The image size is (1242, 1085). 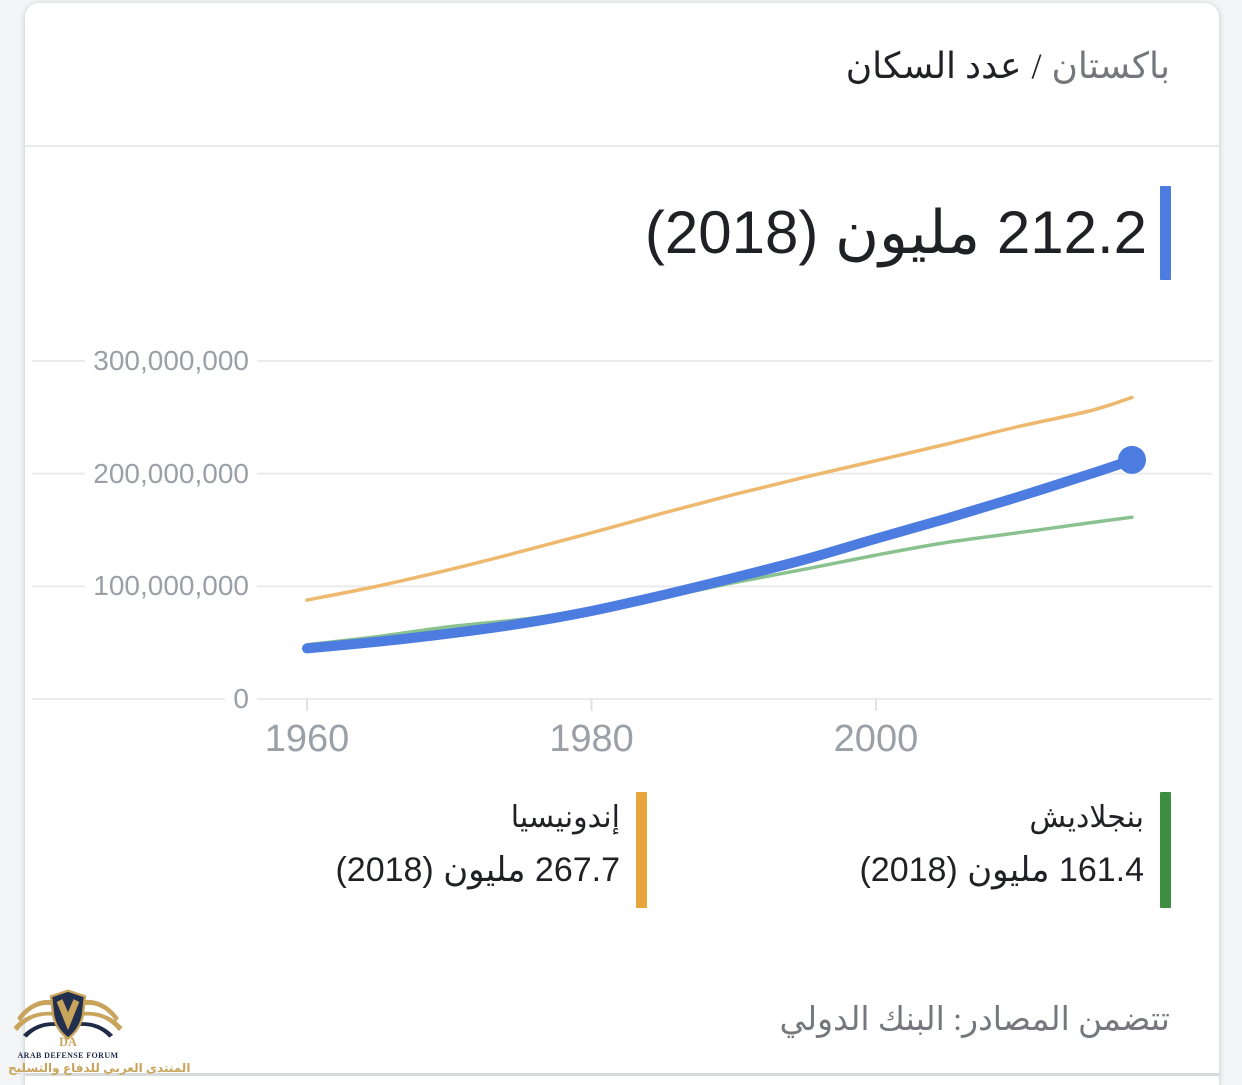 What do you see at coordinates (565, 817) in the screenshot?
I see `legend-country-name: إندونيسيا` at bounding box center [565, 817].